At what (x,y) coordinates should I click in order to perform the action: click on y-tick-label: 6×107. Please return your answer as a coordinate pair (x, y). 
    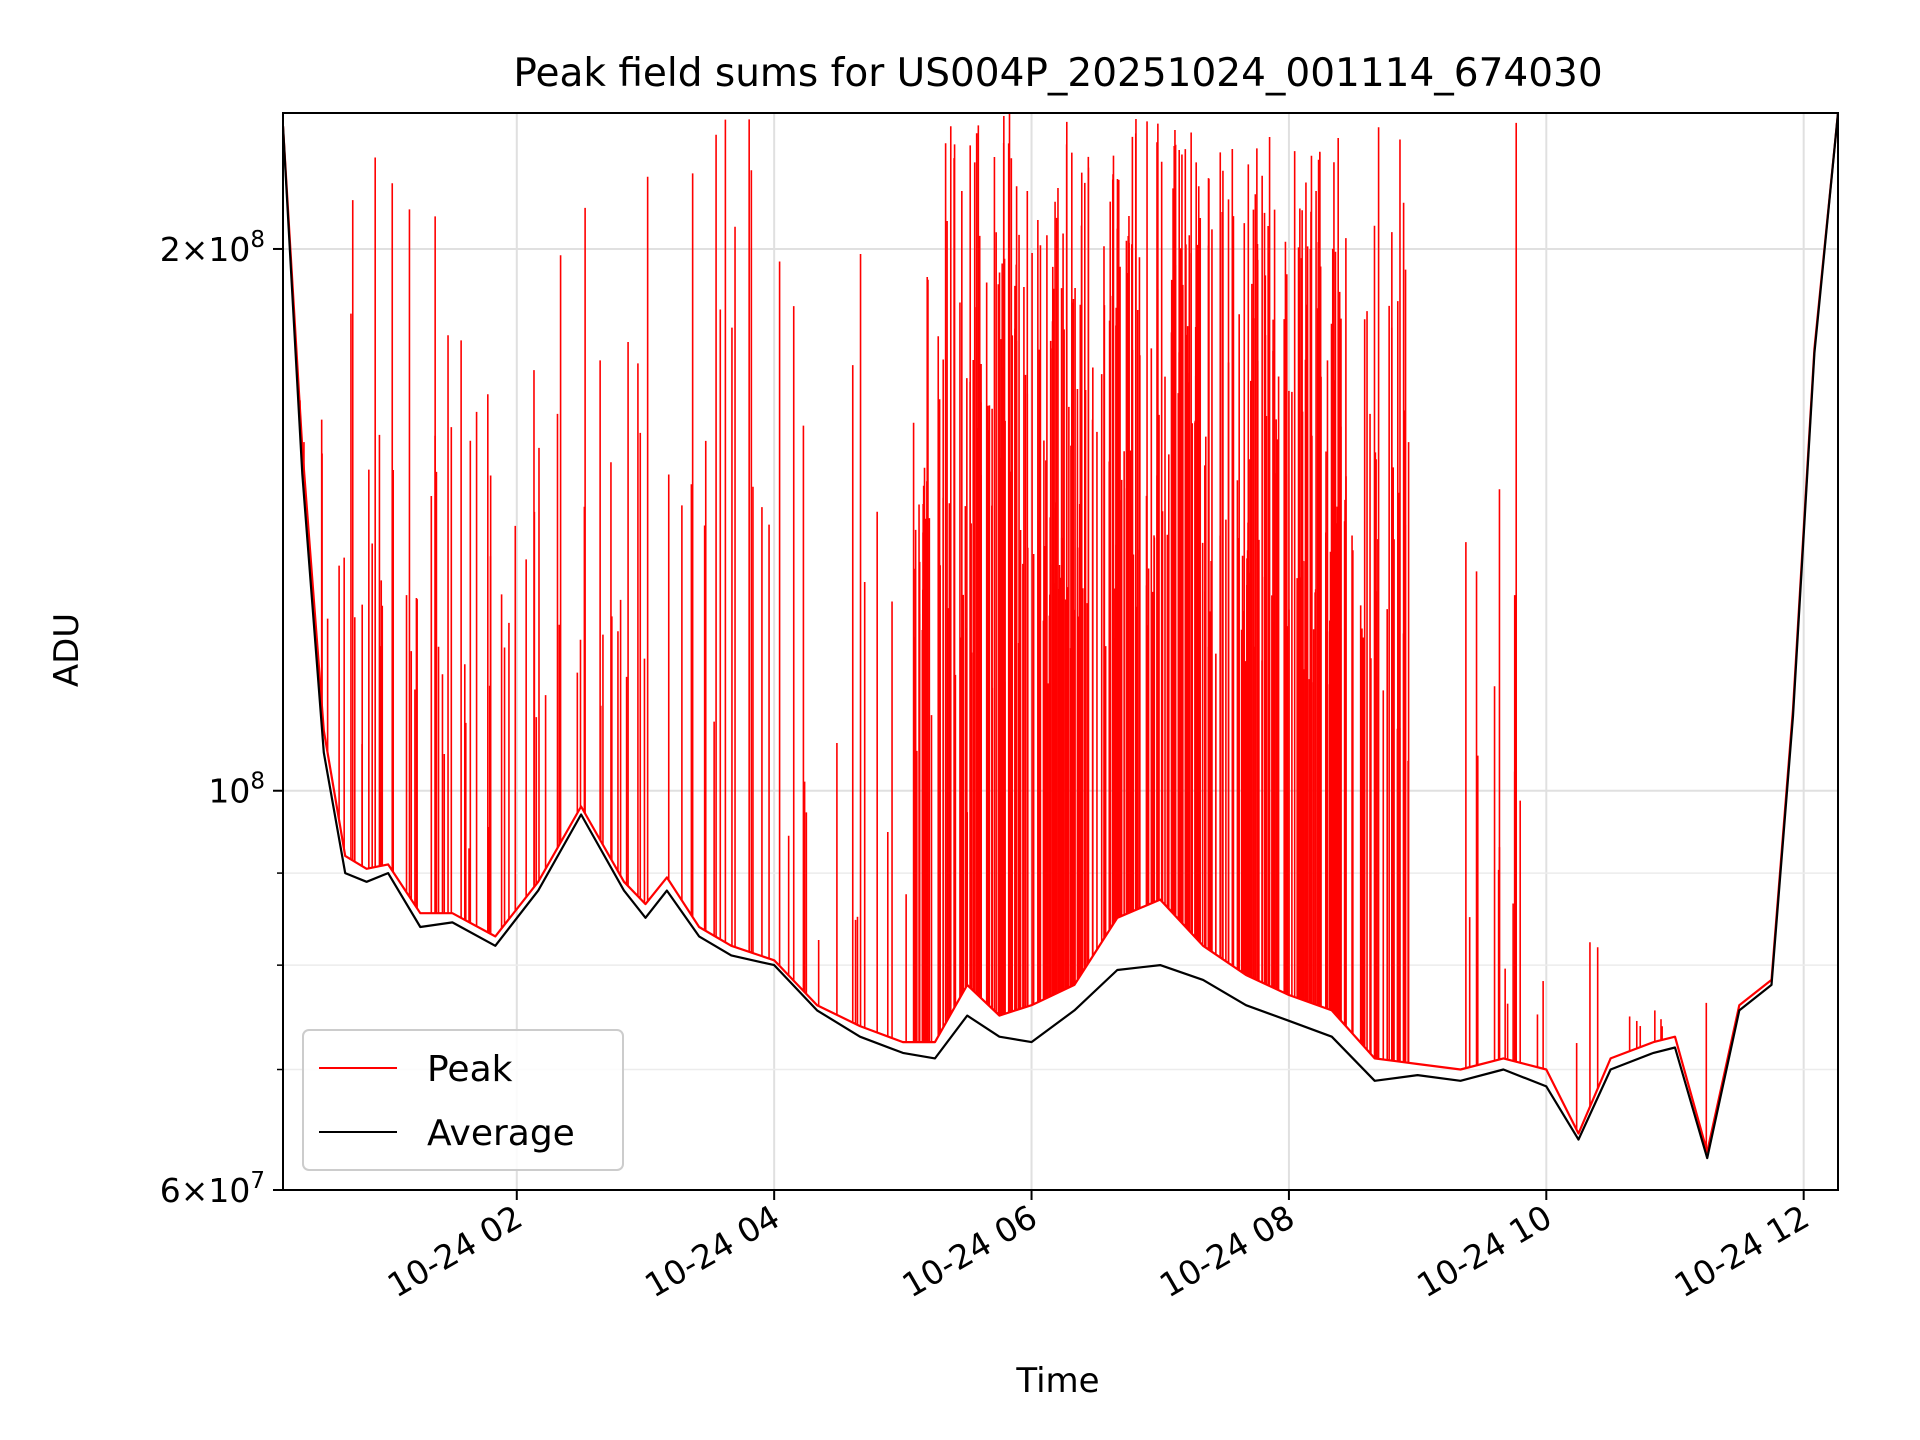
    Looking at the image, I should click on (212, 1189).